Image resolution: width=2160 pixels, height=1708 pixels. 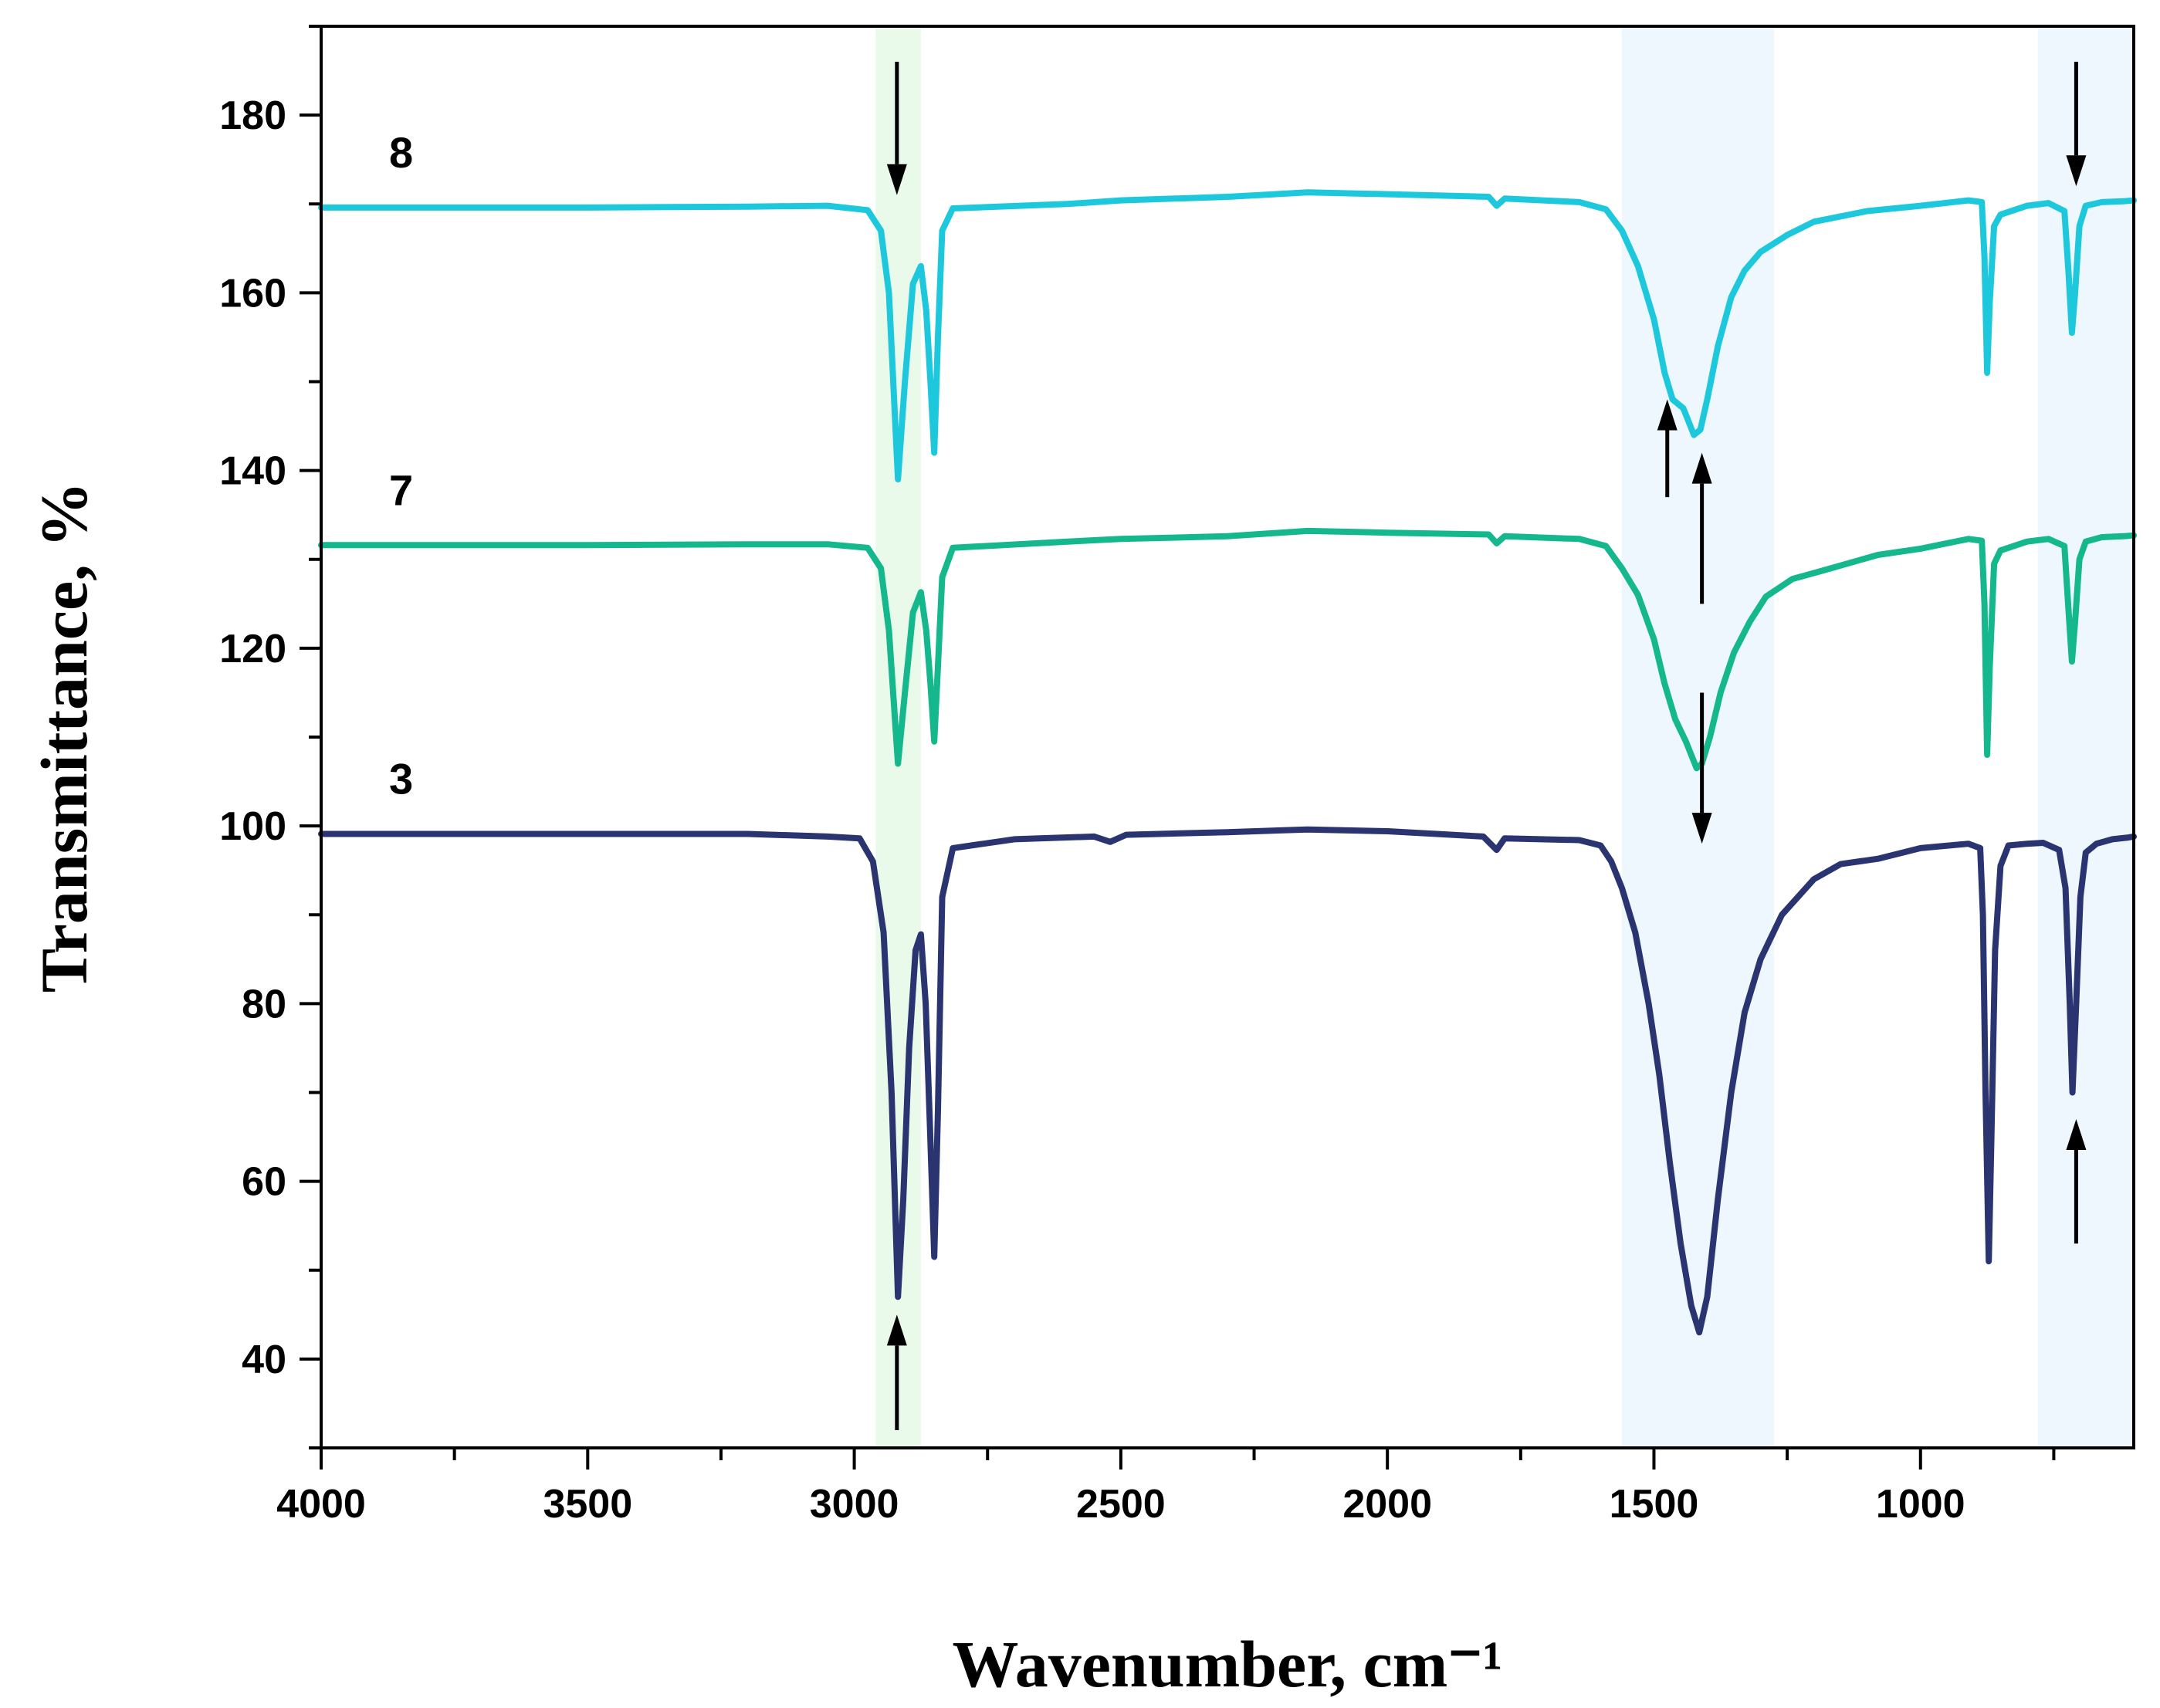 What do you see at coordinates (321, 1504) in the screenshot?
I see `x-tick-label: 4000` at bounding box center [321, 1504].